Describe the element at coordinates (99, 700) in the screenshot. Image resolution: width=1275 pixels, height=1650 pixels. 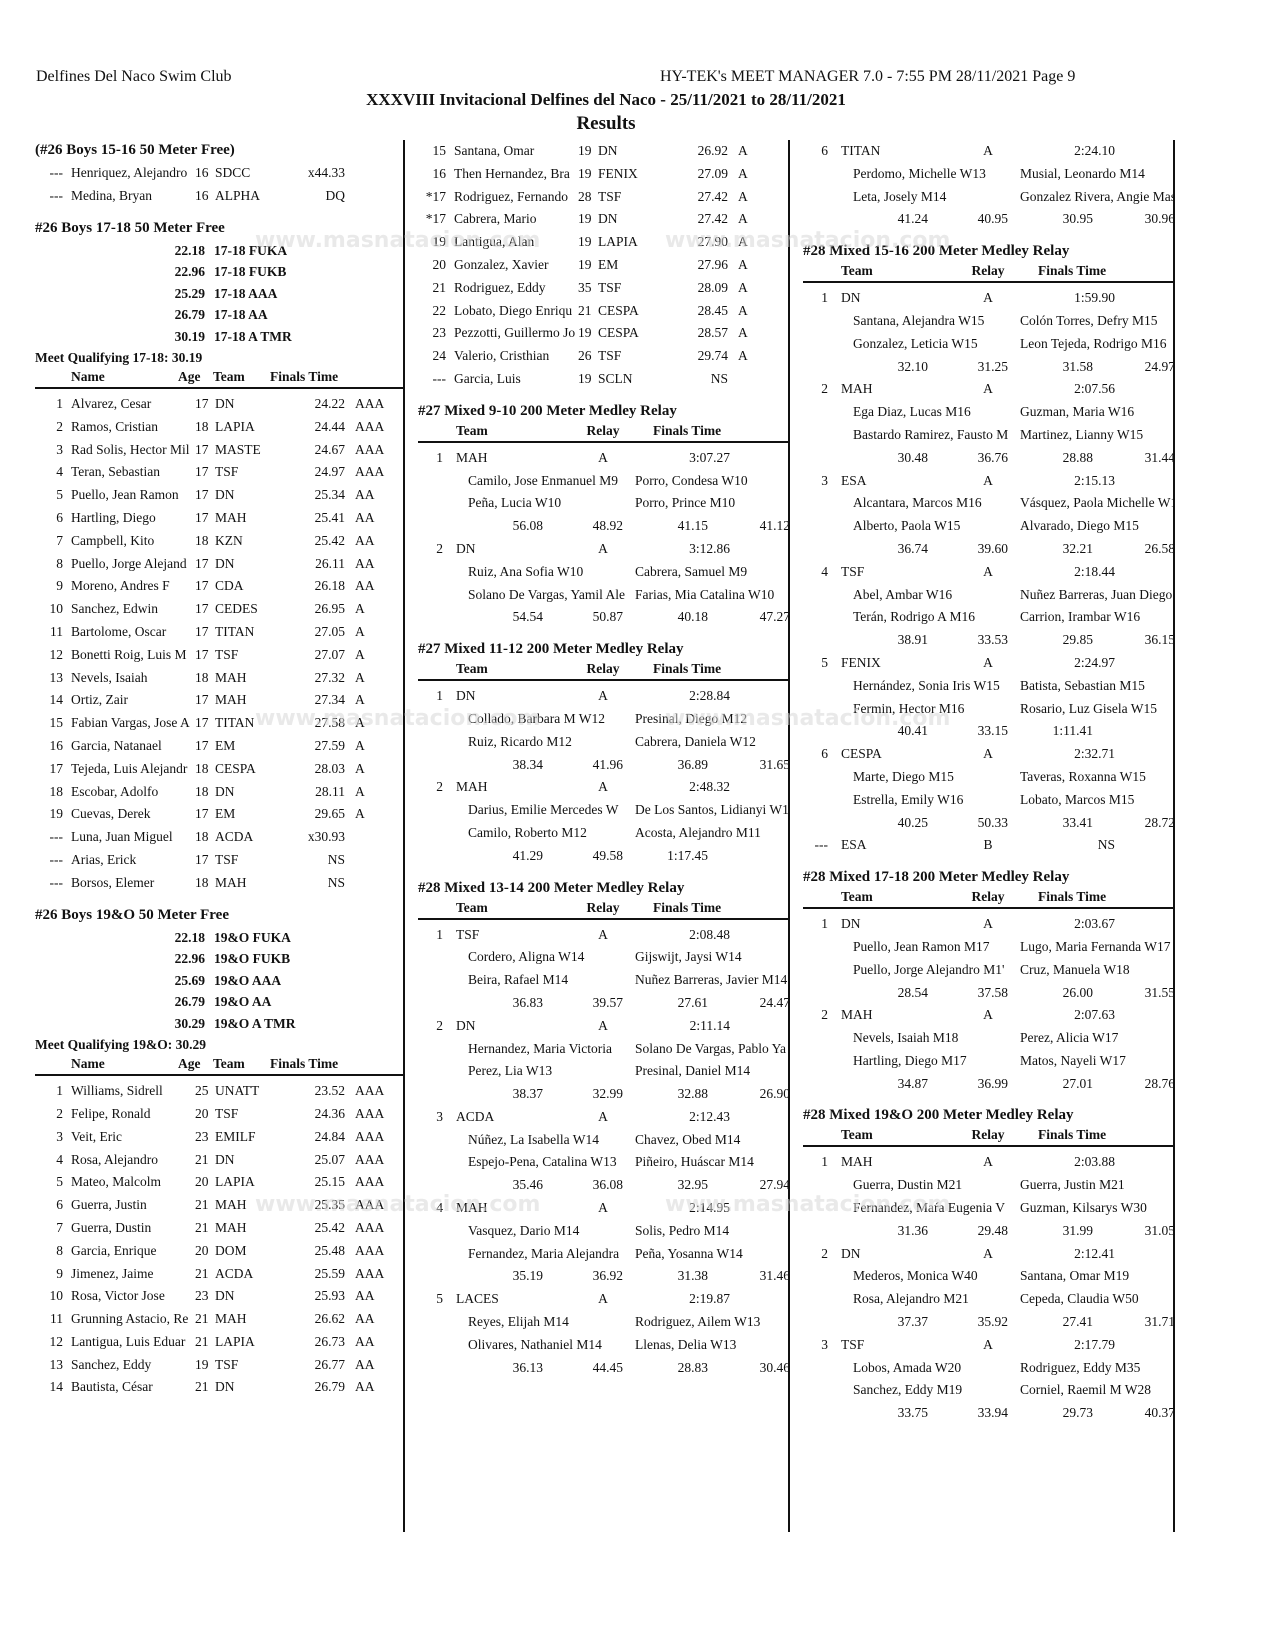
I see `swimmer-name: Ortiz, Zair` at that location.